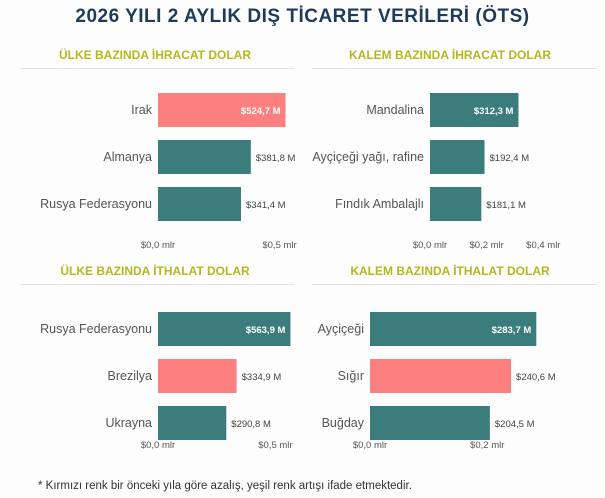 The width and height of the screenshot is (605, 498). What do you see at coordinates (155, 55) in the screenshot?
I see `panel-title-country-export: ÜLKE BAZINDA İHRACAT DOLAR` at bounding box center [155, 55].